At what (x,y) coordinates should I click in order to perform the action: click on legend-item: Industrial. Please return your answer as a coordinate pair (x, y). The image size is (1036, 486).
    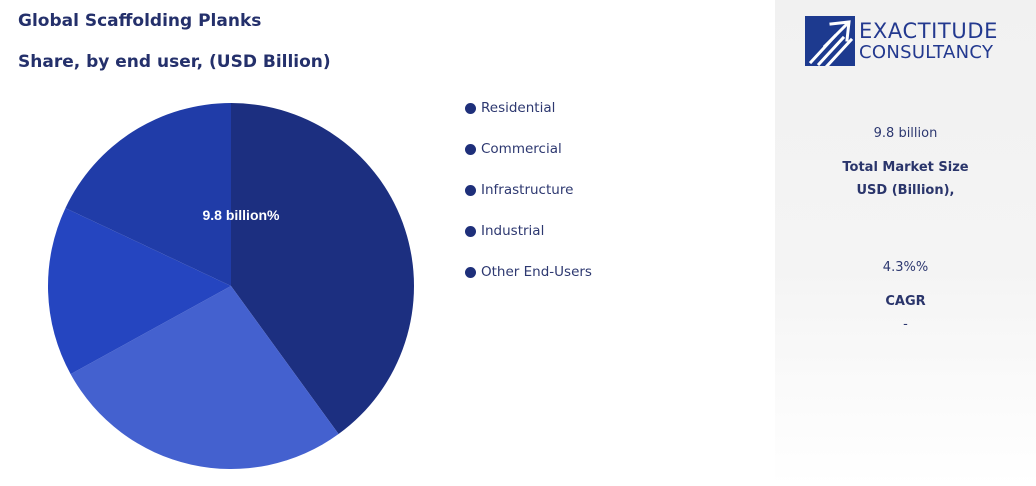
    Looking at the image, I should click on (528, 231).